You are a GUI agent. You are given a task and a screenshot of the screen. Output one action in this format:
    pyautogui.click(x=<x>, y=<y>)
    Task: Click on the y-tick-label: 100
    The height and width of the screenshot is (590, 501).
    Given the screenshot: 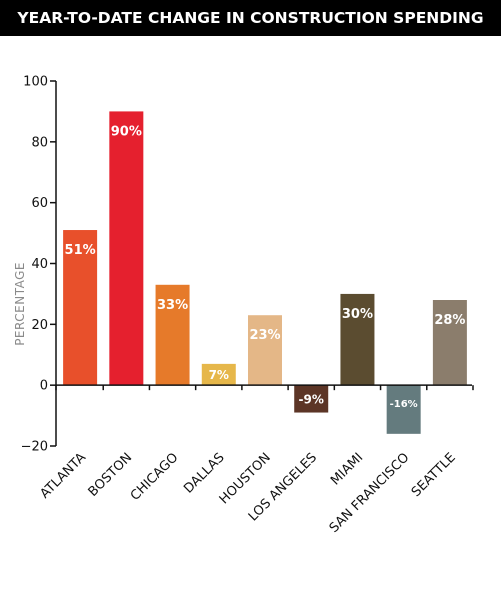 What is the action you would take?
    pyautogui.click(x=35, y=82)
    